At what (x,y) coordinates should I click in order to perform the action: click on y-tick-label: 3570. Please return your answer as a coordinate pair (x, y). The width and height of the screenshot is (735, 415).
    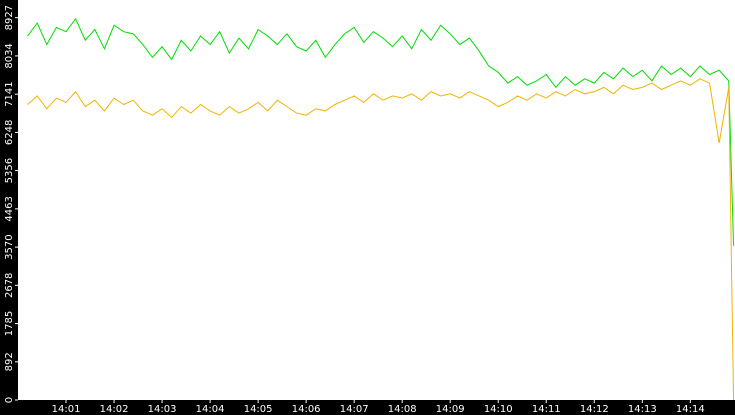
    Looking at the image, I should click on (9, 246).